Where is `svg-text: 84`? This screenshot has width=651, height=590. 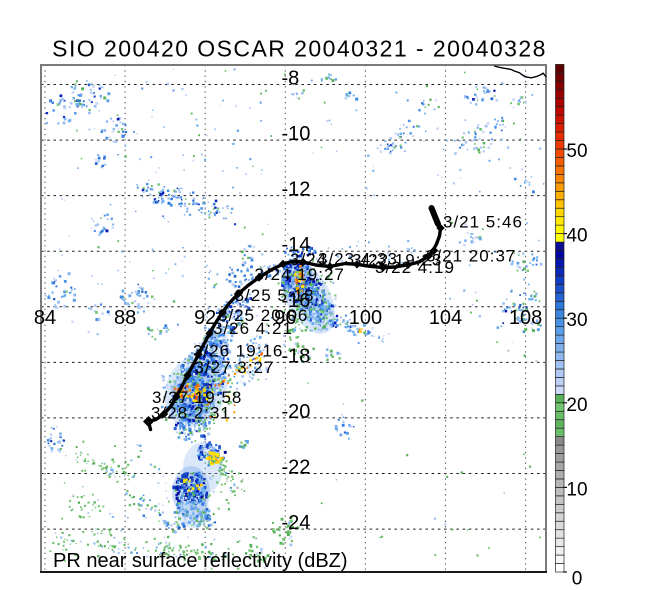 svg-text: 84 is located at coordinates (45, 318).